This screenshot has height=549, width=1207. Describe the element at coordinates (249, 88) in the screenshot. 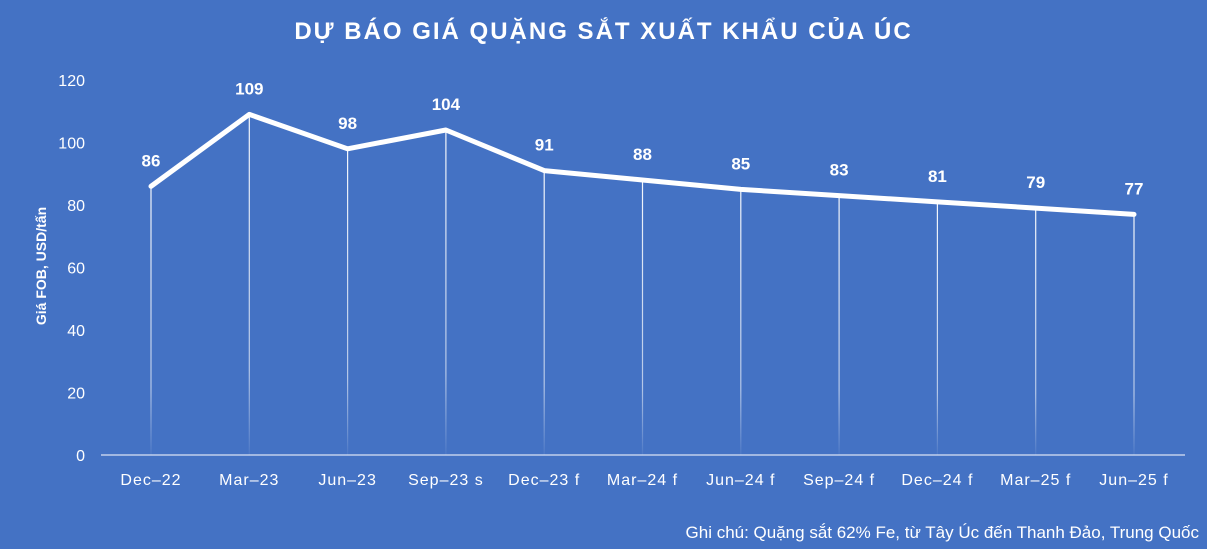

I see `data-label: 109` at that location.